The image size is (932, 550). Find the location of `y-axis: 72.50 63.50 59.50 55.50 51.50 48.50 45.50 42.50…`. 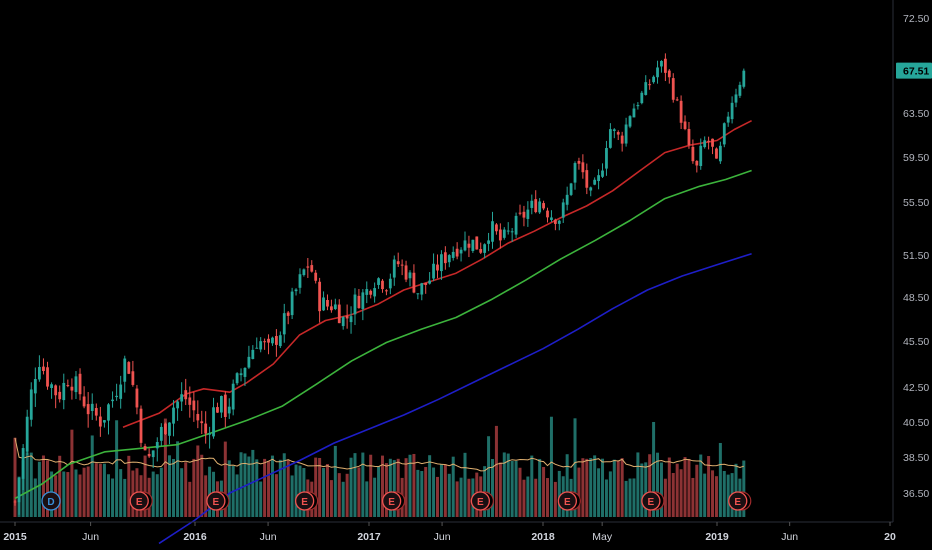

y-axis: 72.50 63.50 59.50 55.50 51.50 48.50 45.50 42.50… is located at coordinates (916, 256).